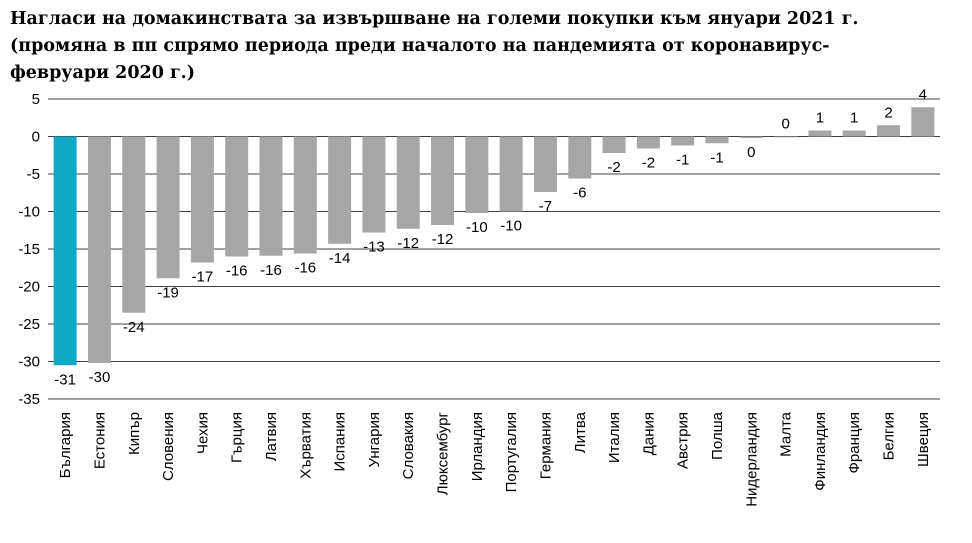 Image resolution: width=972 pixels, height=543 pixels. Describe the element at coordinates (134, 327) in the screenshot. I see `data-label: -24` at that location.